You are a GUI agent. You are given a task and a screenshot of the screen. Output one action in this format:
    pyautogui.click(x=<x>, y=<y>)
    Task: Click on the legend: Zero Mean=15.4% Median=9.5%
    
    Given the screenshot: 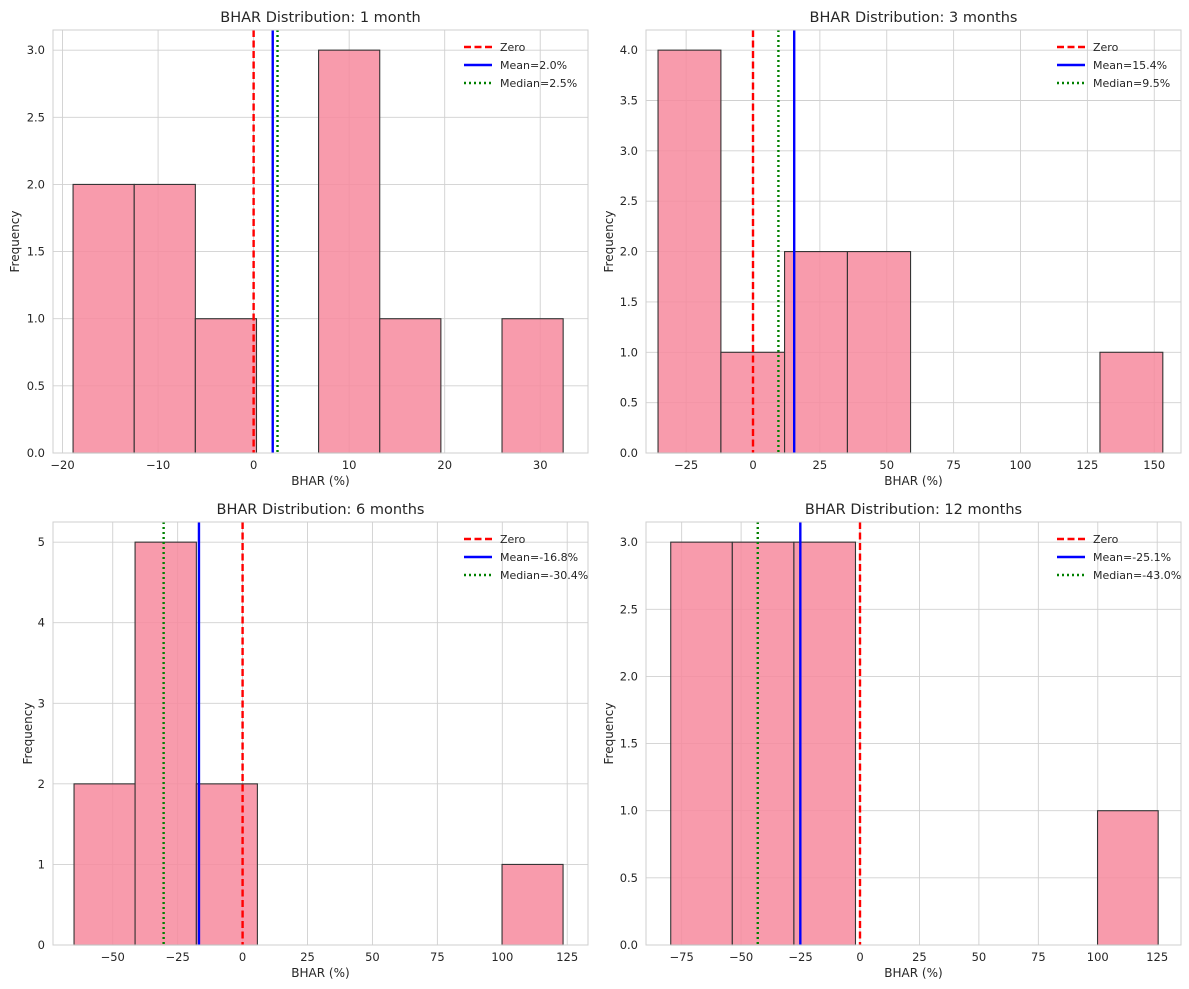 What is the action you would take?
    pyautogui.click(x=1113, y=65)
    